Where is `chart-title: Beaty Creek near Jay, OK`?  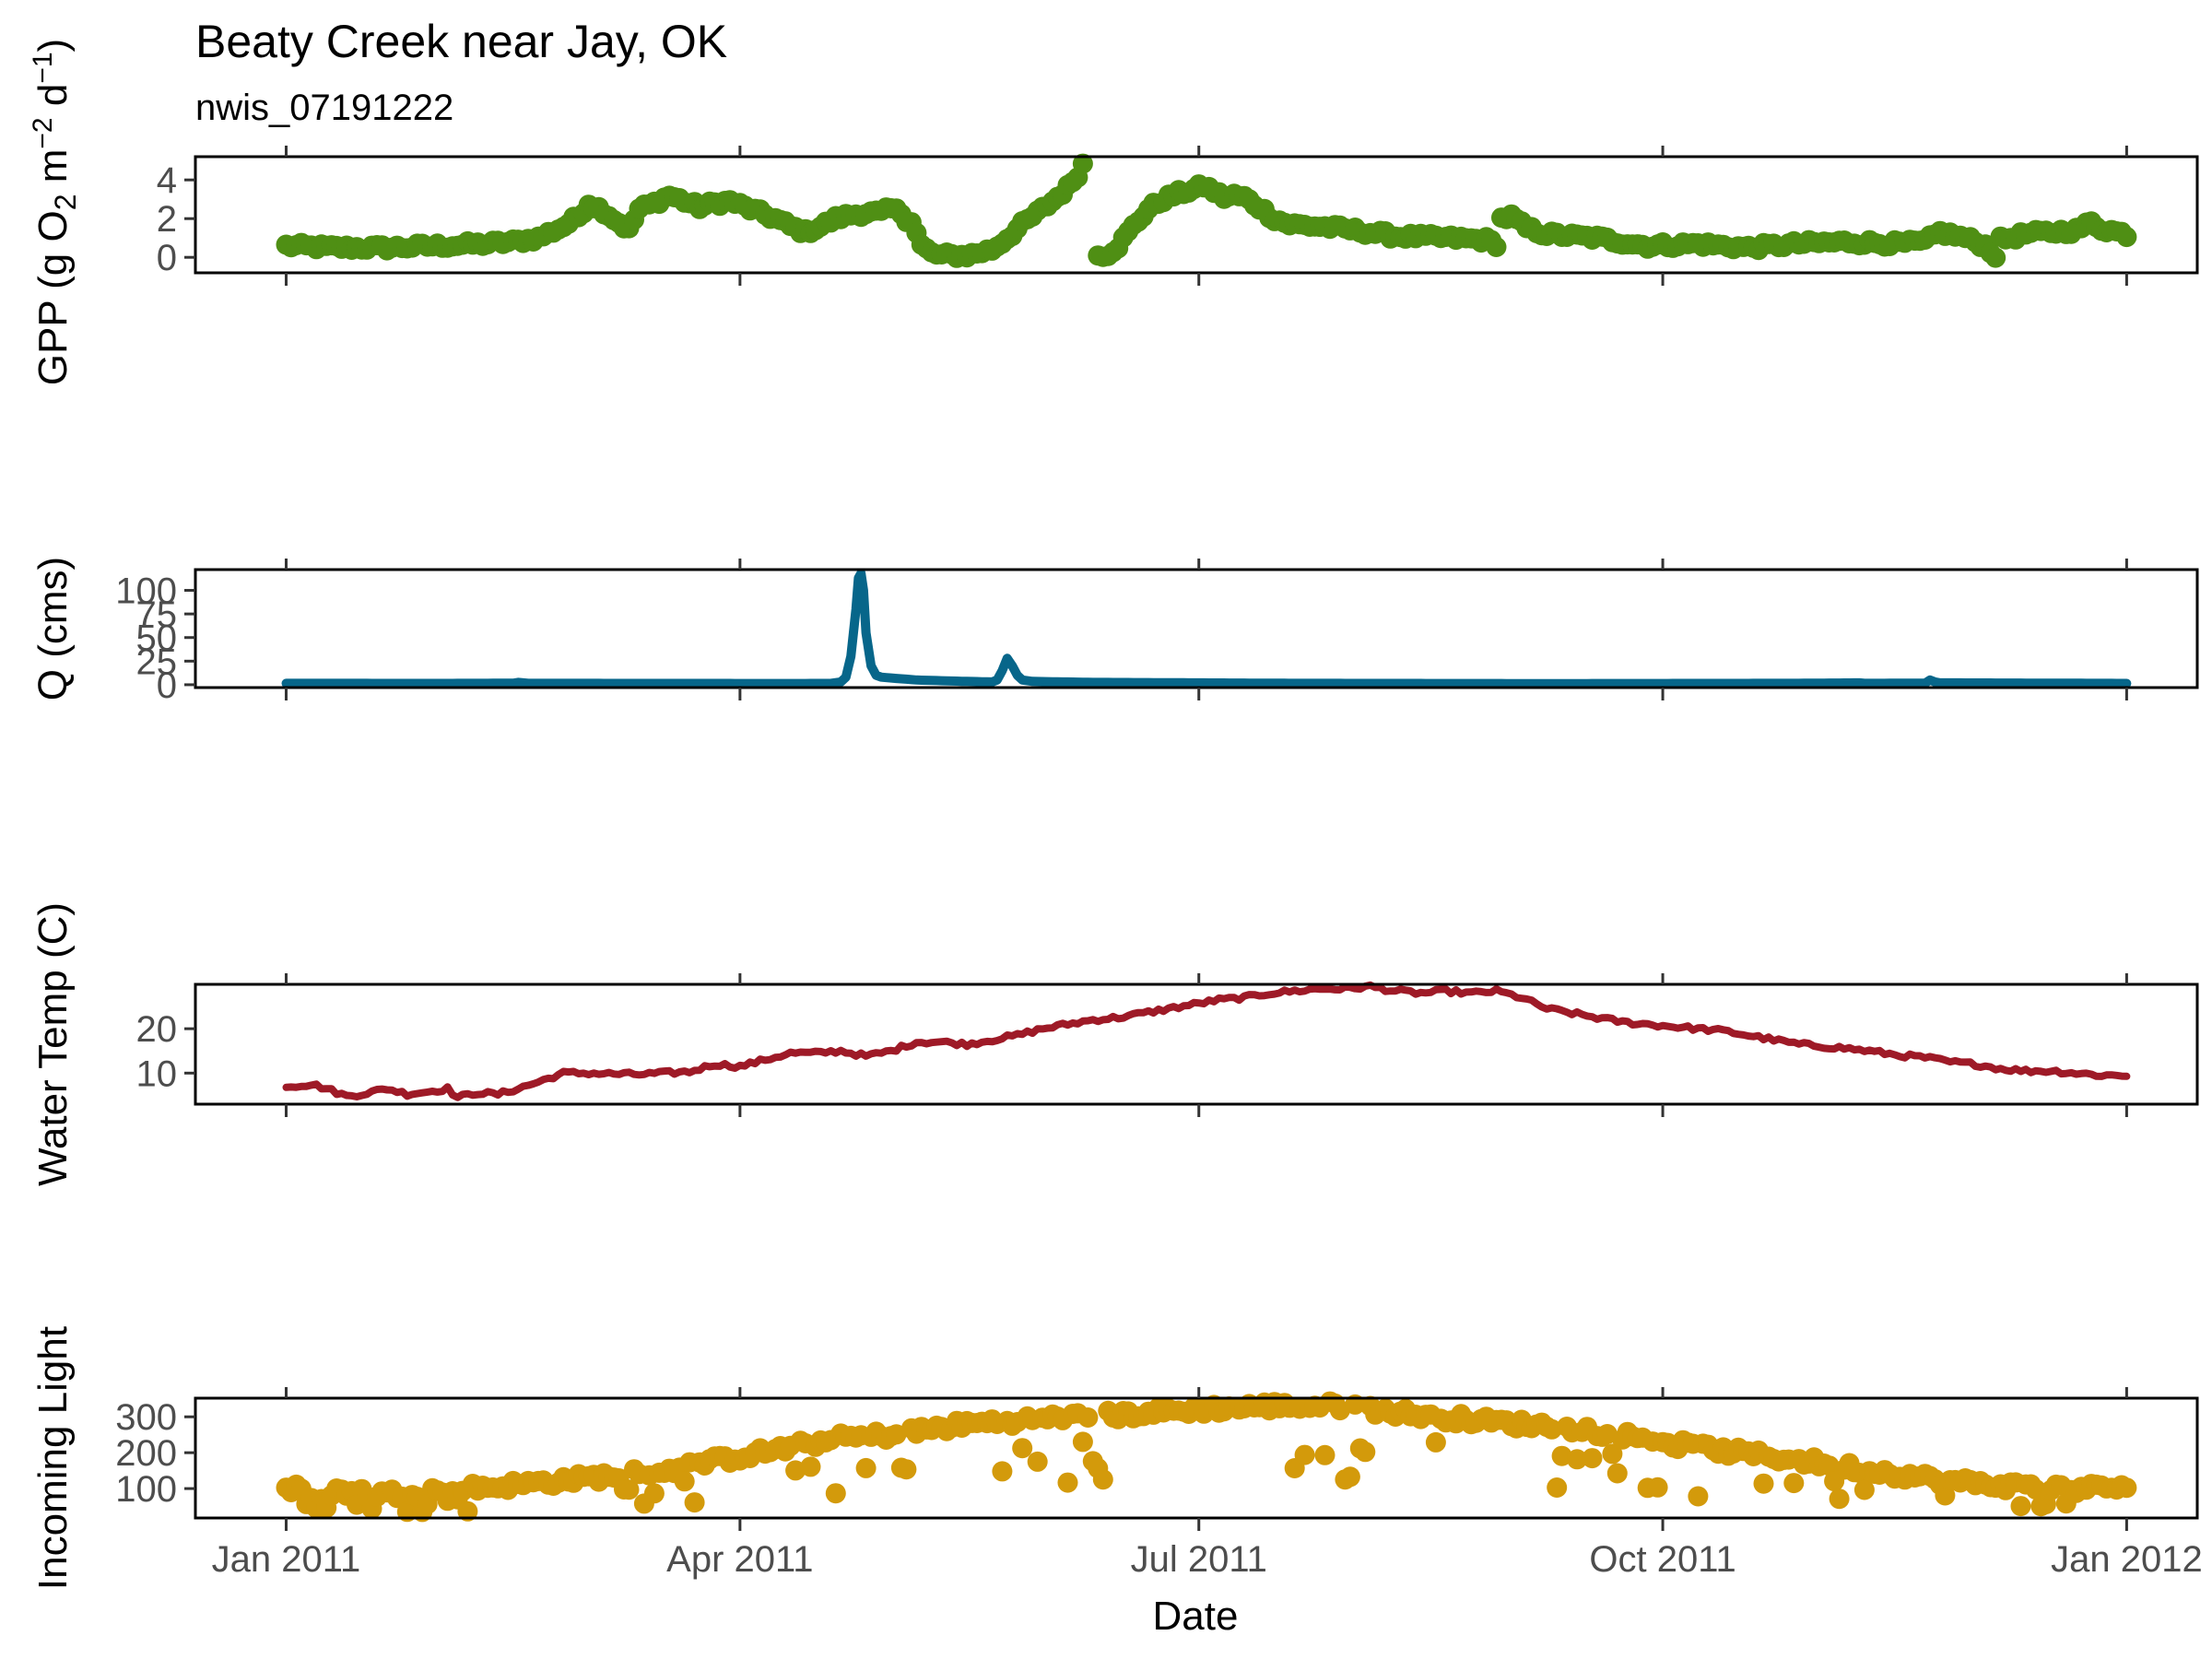
chart-title: Beaty Creek near Jay, OK is located at coordinates (461, 41).